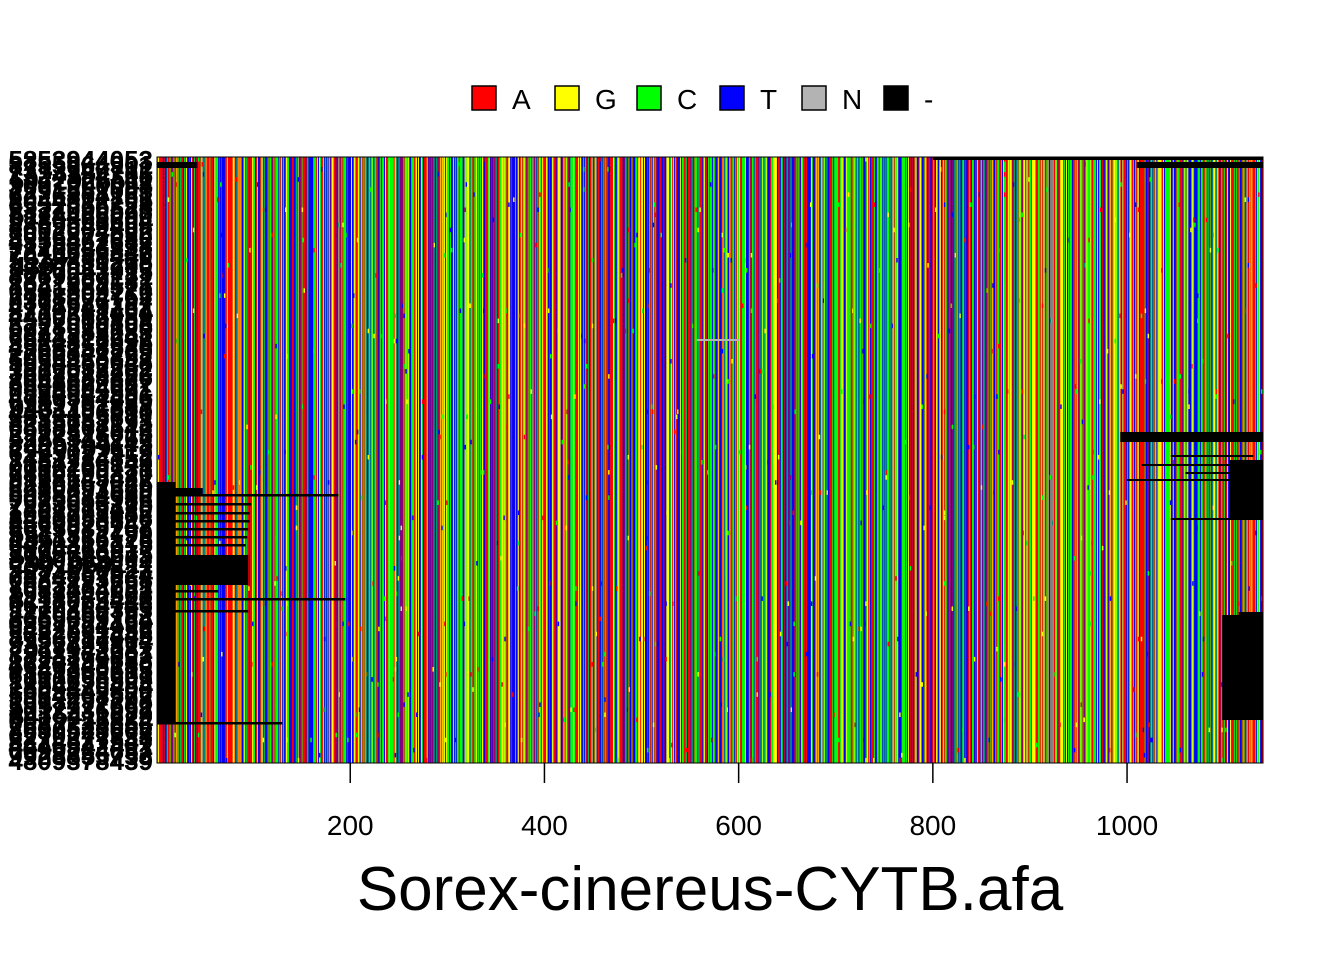 Image resolution: width=1344 pixels, height=960 pixels. I want to click on legend-label: G, so click(606, 99).